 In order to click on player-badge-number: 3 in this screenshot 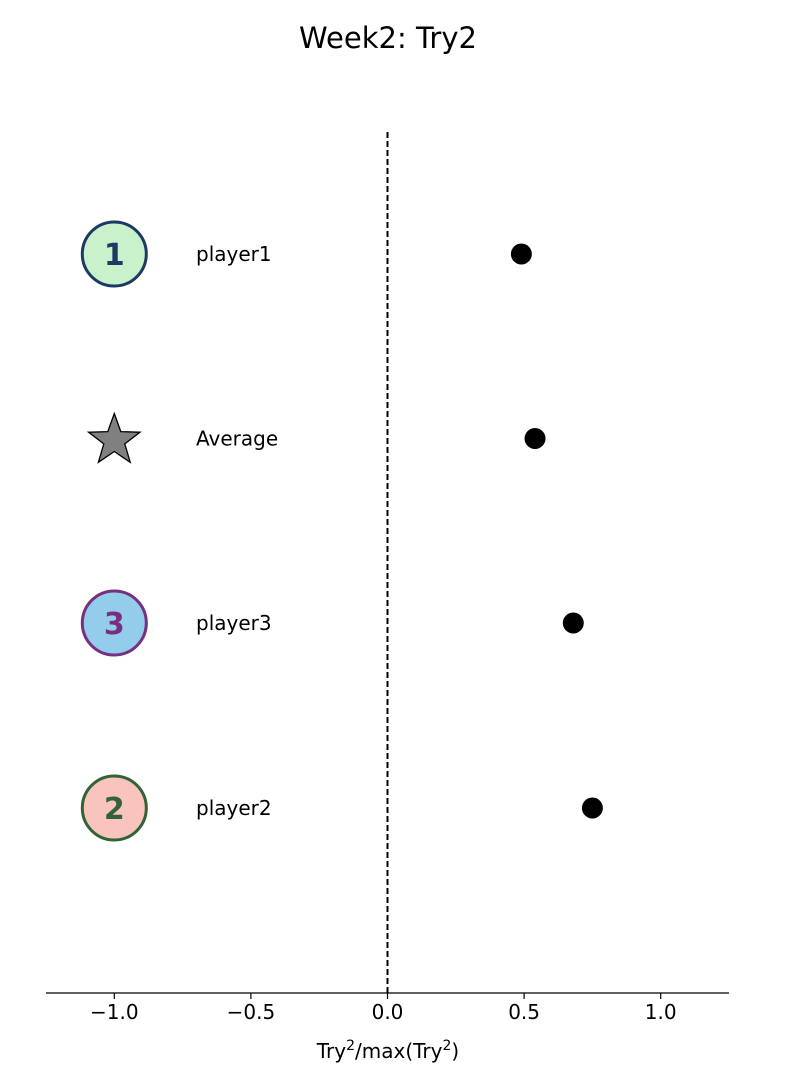, I will do `click(114, 624)`.